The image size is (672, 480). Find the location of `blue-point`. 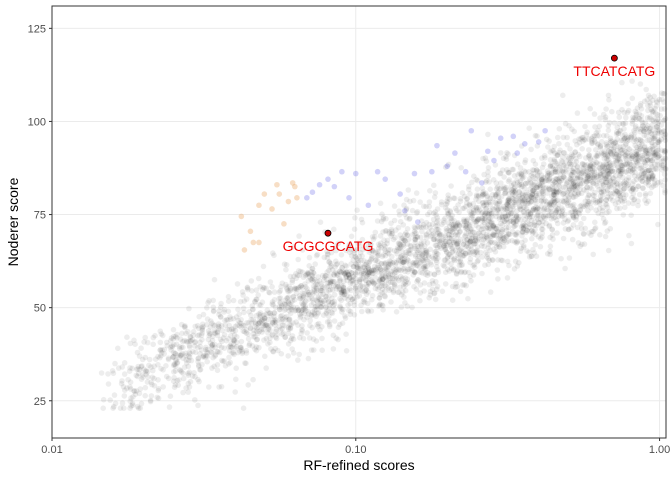

blue-point is located at coordinates (432, 171).